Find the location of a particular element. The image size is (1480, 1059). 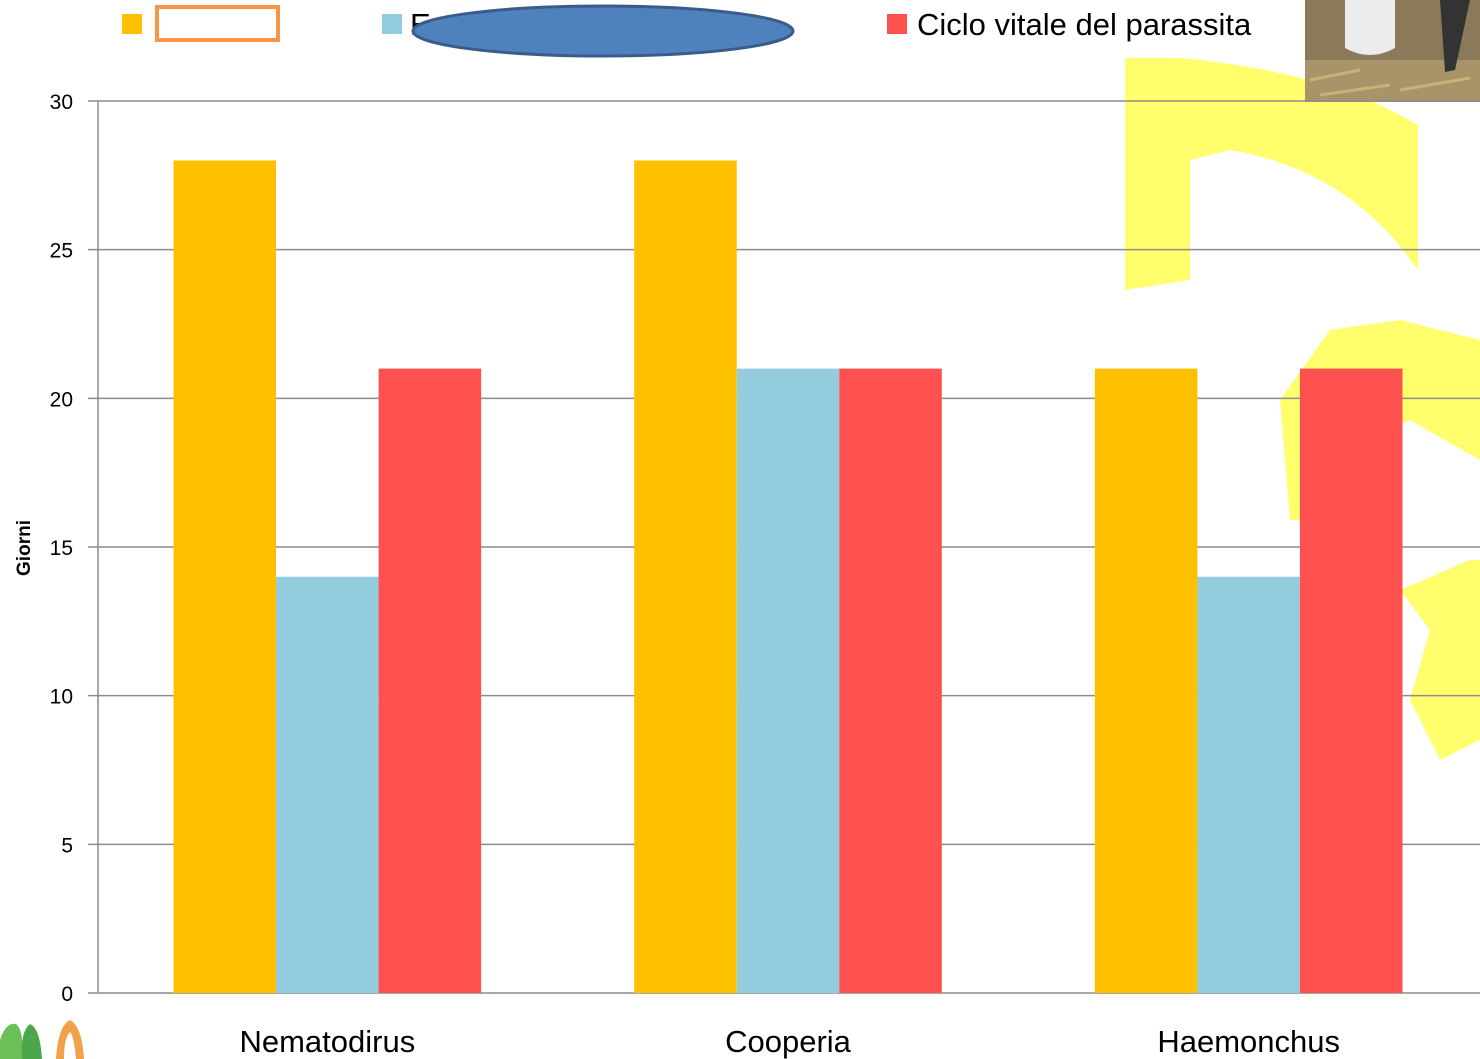

leaf-logo-icon is located at coordinates (42, 1039).